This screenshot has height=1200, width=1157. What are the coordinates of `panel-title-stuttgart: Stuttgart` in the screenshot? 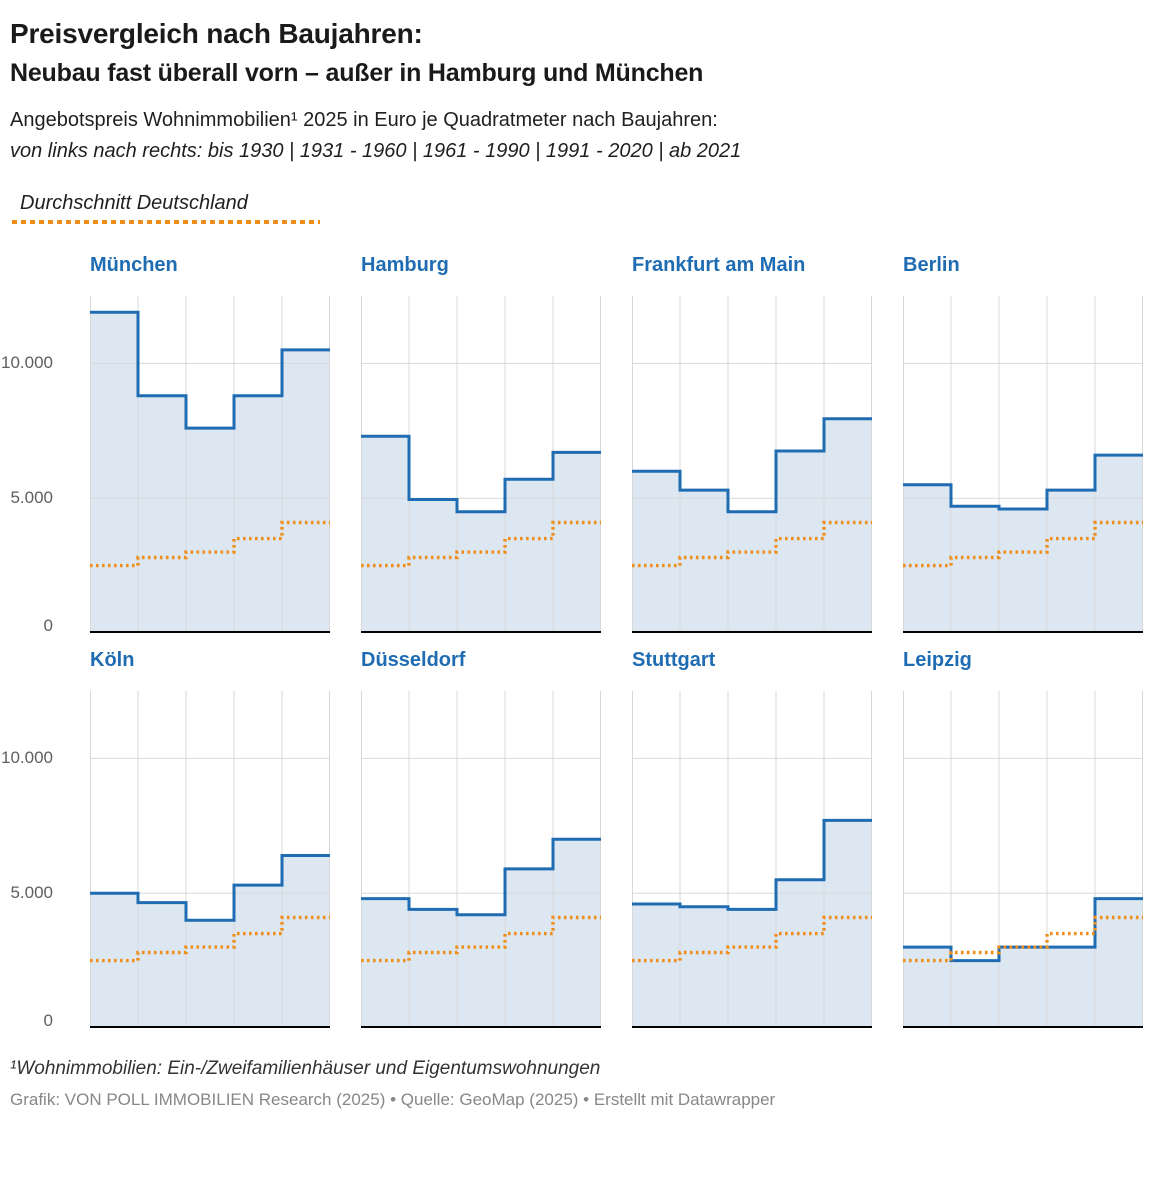 It's located at (674, 659).